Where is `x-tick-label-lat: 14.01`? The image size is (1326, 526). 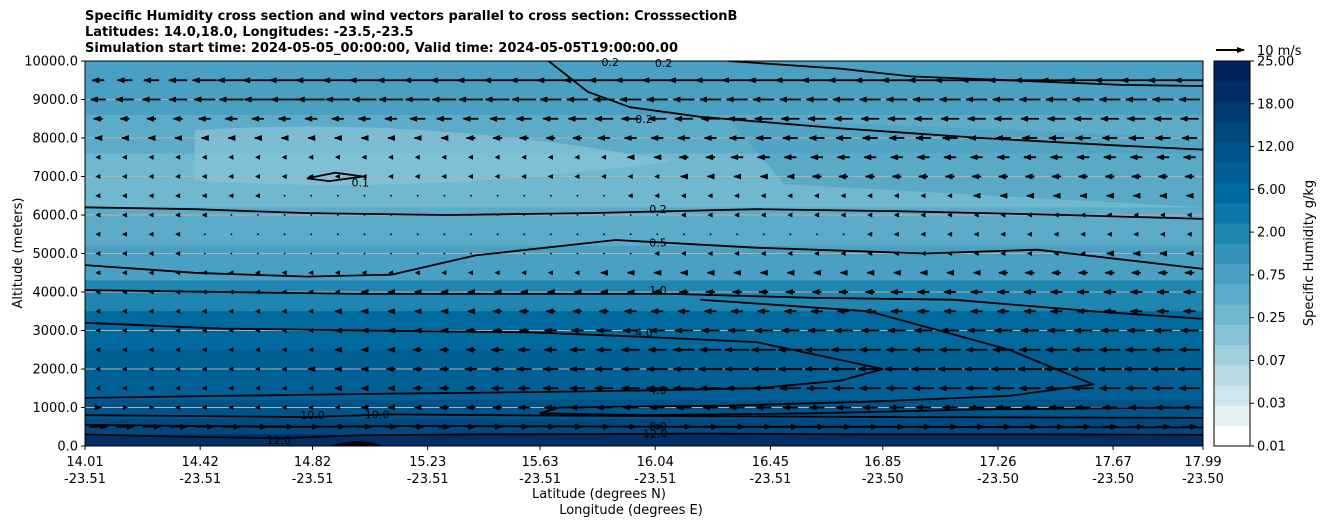 x-tick-label-lat: 14.01 is located at coordinates (84, 462).